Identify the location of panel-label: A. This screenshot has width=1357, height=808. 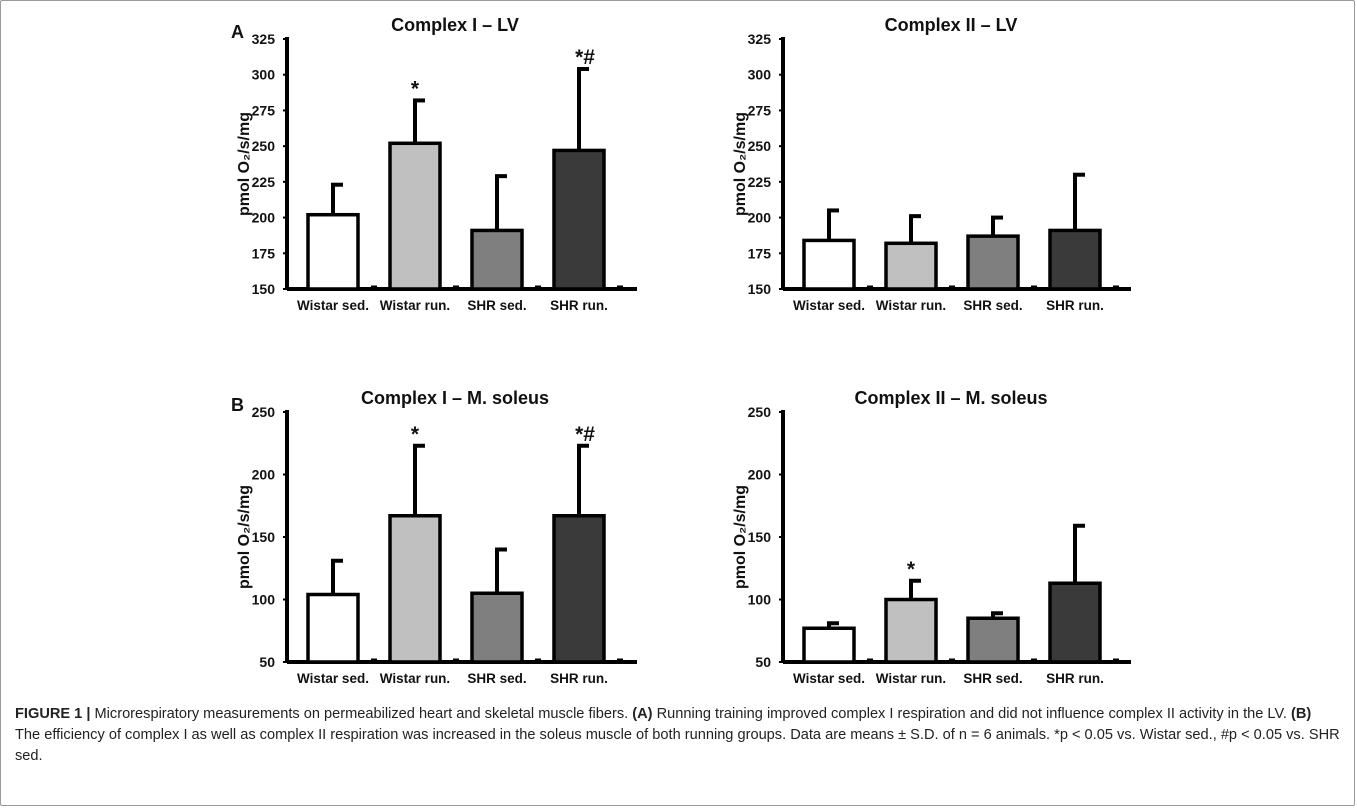
(237, 32).